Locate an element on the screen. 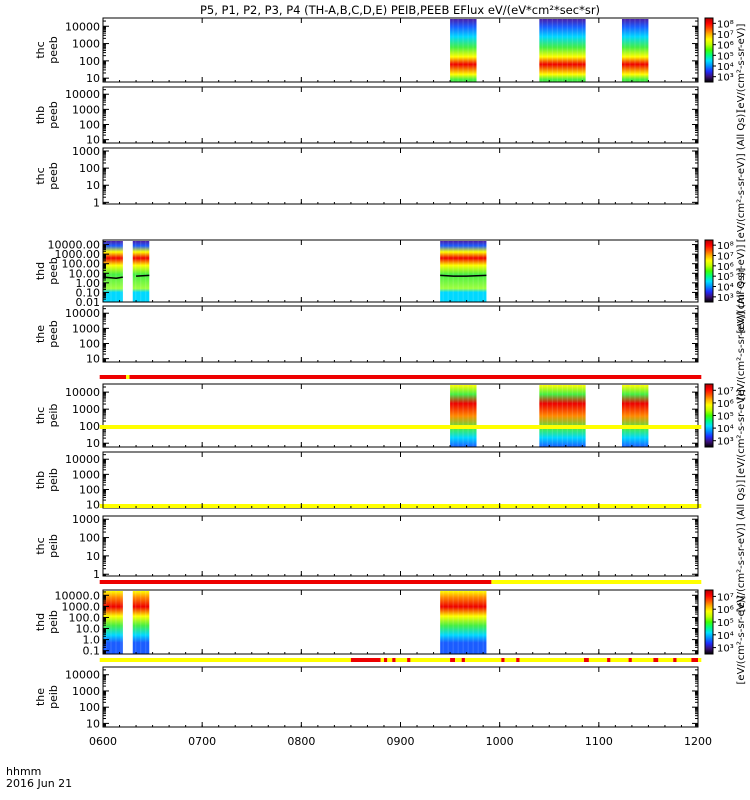 The height and width of the screenshot is (800, 750). x-tick-label: 0600 is located at coordinates (103, 741).